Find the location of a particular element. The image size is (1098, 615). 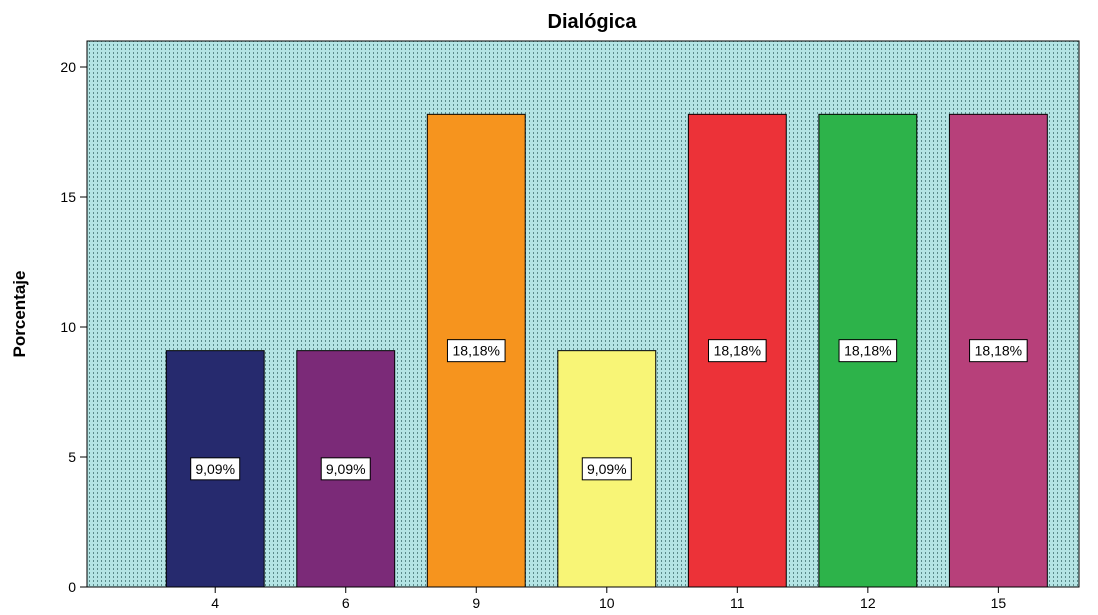

y-tick-label: 10 is located at coordinates (68, 327).